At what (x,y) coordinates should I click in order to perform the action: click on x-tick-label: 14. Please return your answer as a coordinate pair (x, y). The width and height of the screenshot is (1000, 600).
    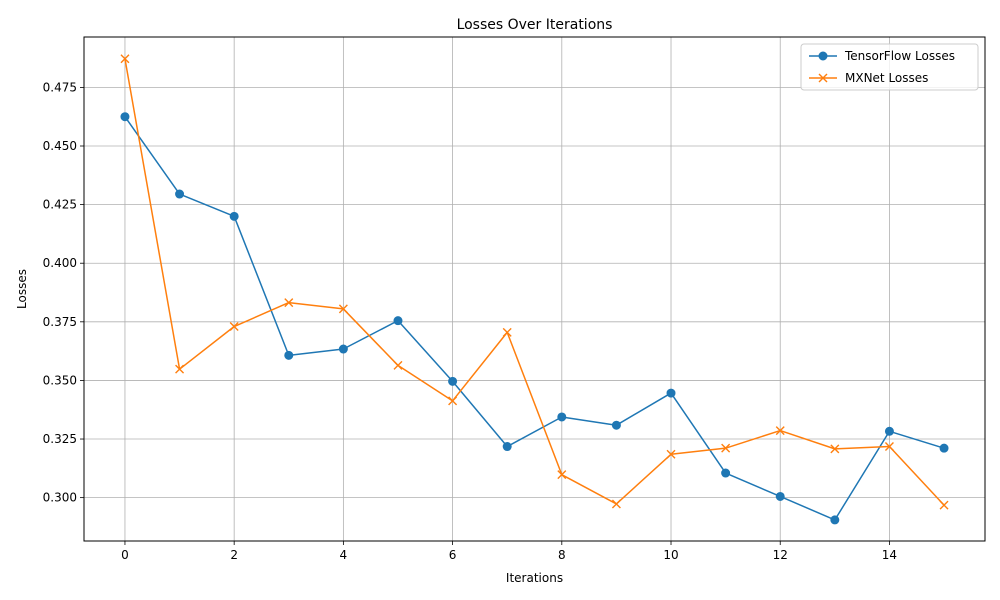
    Looking at the image, I should click on (889, 555).